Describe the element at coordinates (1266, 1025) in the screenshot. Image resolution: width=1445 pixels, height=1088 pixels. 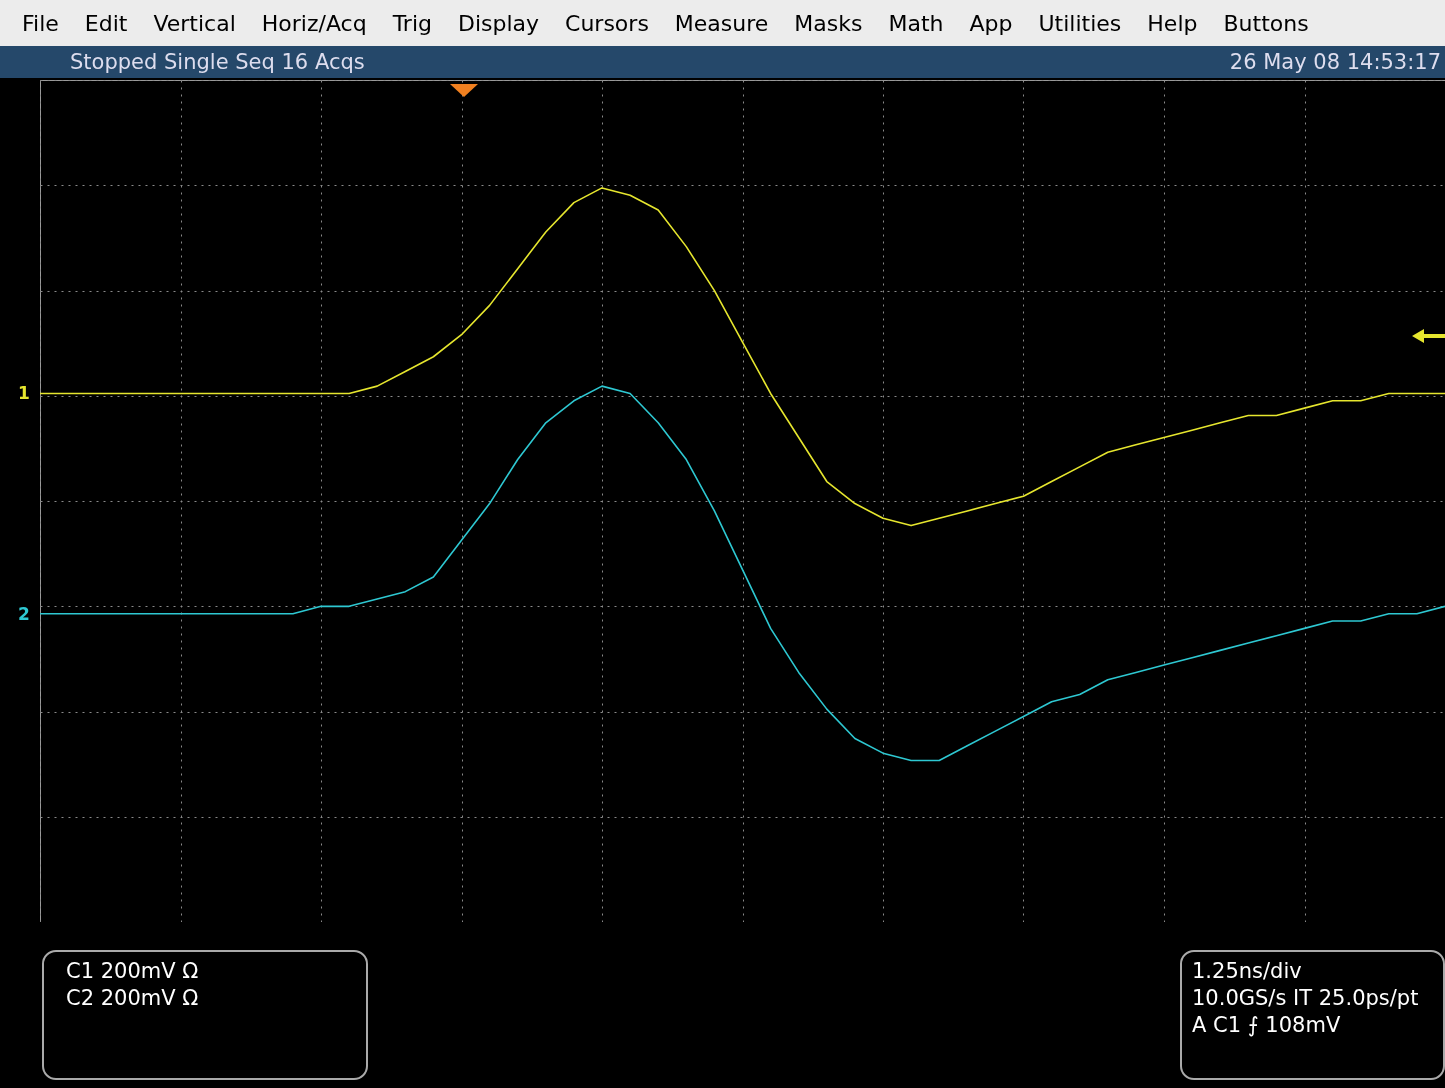
I see `text: A C1 ⨍ 108mV` at that location.